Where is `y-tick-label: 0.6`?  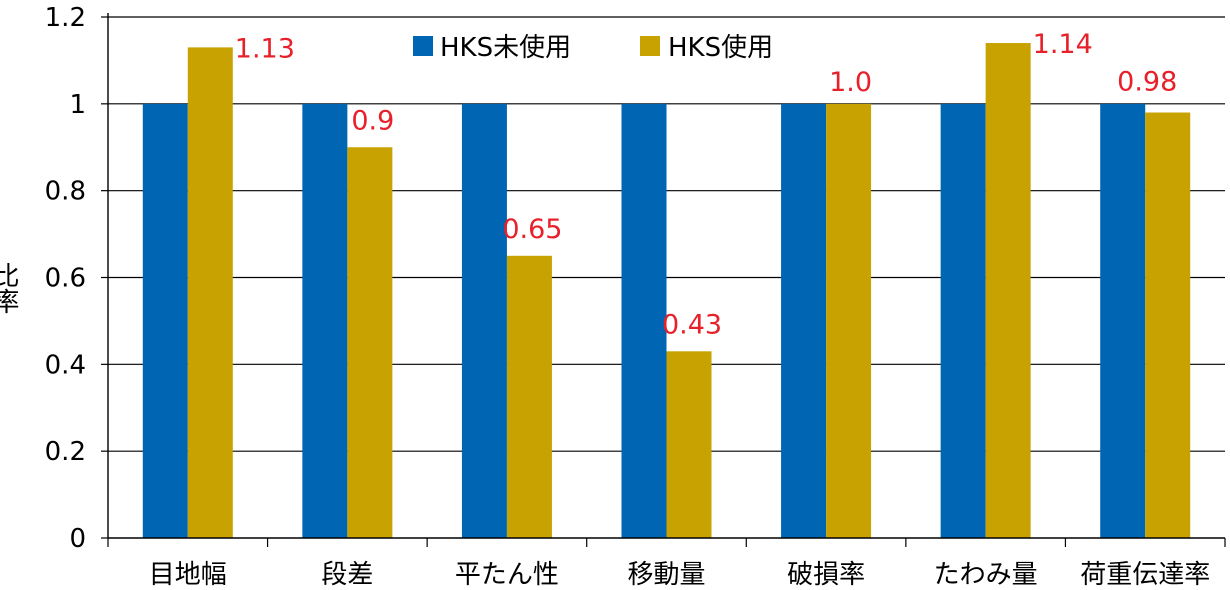 y-tick-label: 0.6 is located at coordinates (65, 279).